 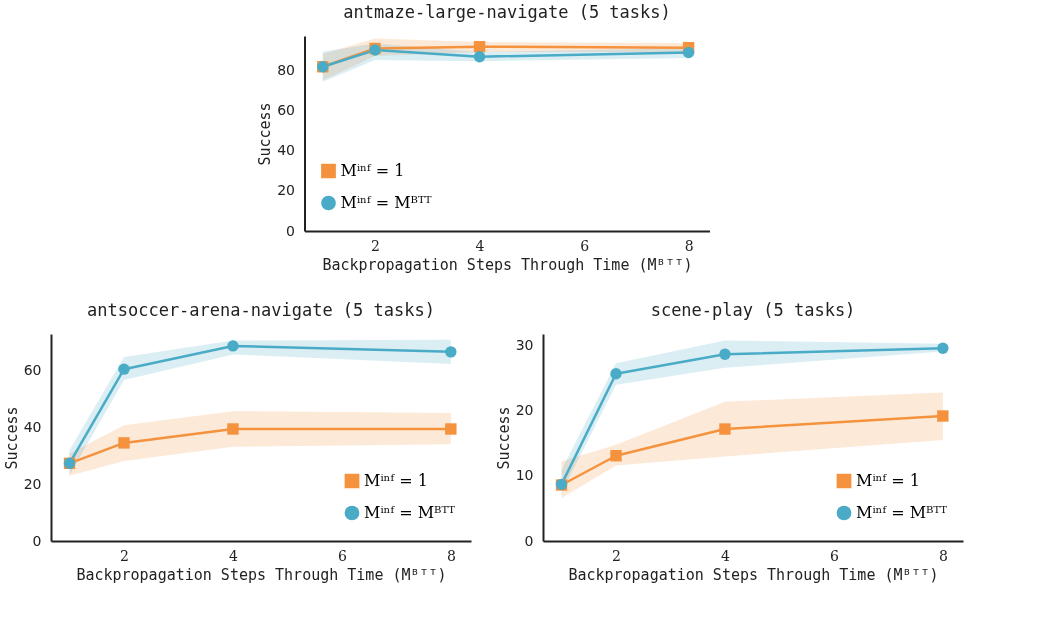 What do you see at coordinates (524, 475) in the screenshot?
I see `y-tick-label: 10` at bounding box center [524, 475].